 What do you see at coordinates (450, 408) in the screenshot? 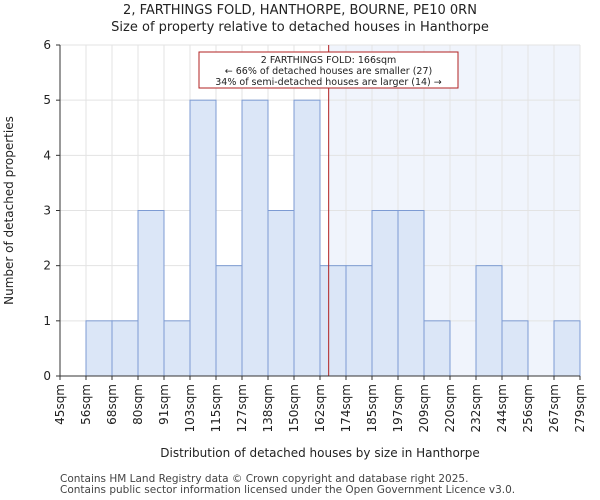
I see `x-tick-label: 220sqm` at bounding box center [450, 408].